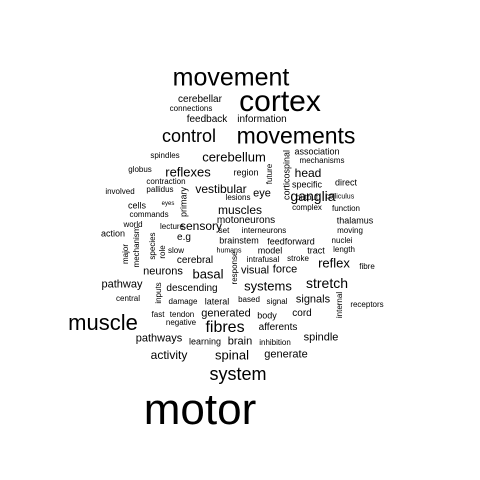 The height and width of the screenshot is (480, 480). What do you see at coordinates (238, 197) in the screenshot?
I see `word-lesions: lesions` at bounding box center [238, 197].